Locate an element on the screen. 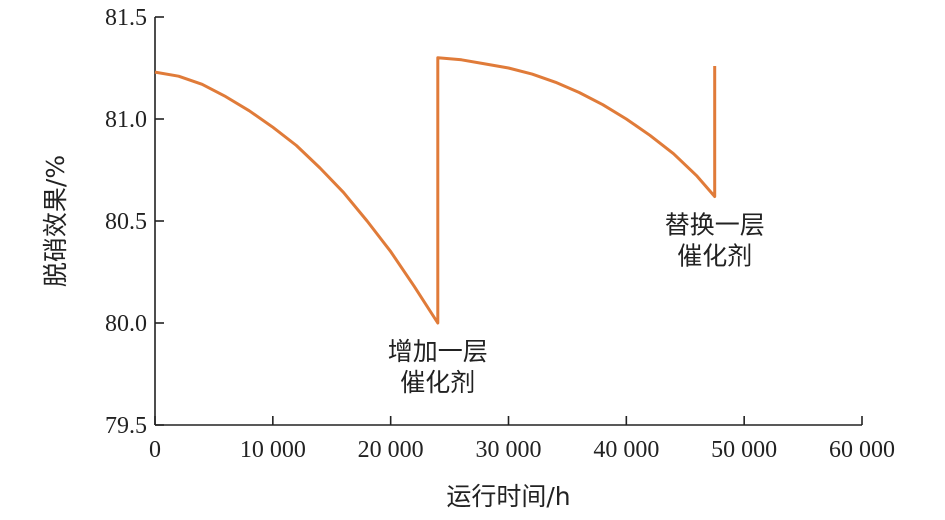 The height and width of the screenshot is (520, 945). x-axis-title: 运行时间/h is located at coordinates (508, 496).